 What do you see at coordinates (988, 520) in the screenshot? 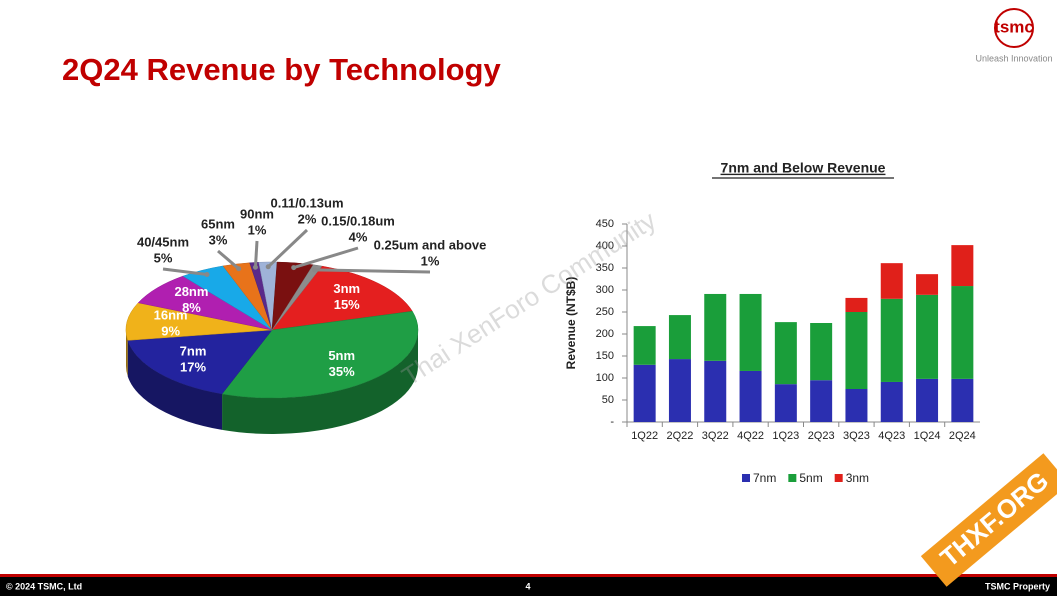
I see `badge-box` at bounding box center [988, 520].